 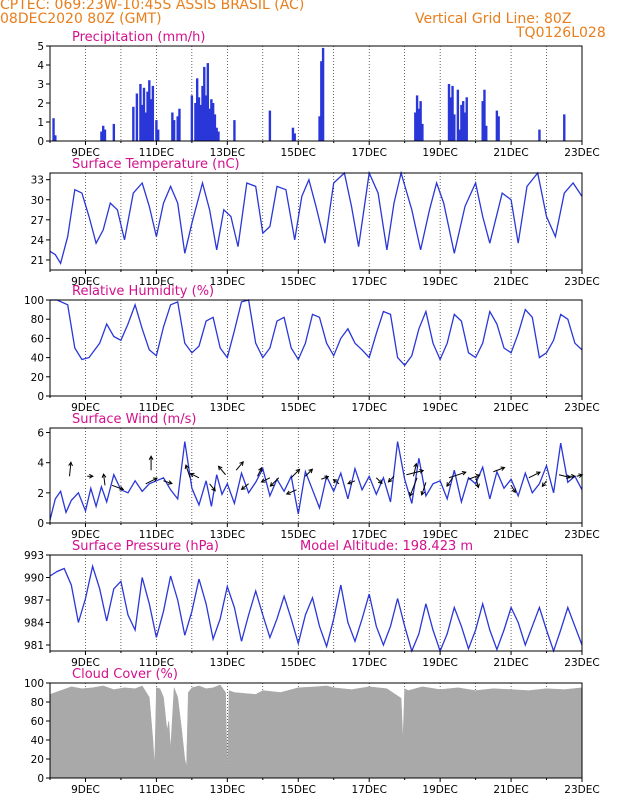 What do you see at coordinates (316, 217) in the screenshot?
I see `temp-line` at bounding box center [316, 217].